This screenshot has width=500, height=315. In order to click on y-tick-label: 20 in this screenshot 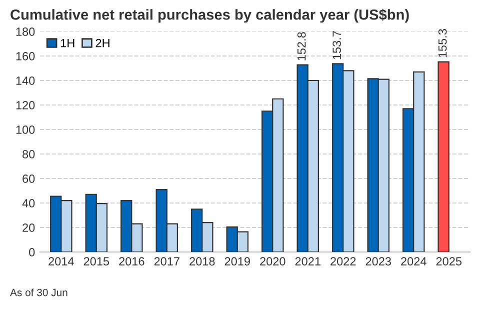, I will do `click(28, 228)`.